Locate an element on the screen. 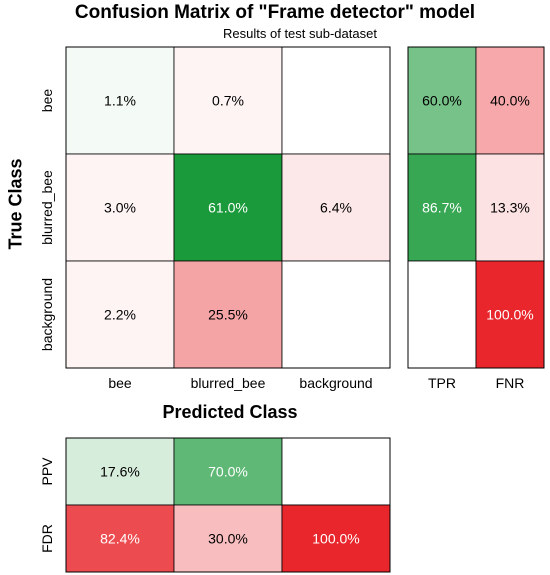 This screenshot has width=550, height=575. matrix-r2-c1-cell is located at coordinates (228, 314).